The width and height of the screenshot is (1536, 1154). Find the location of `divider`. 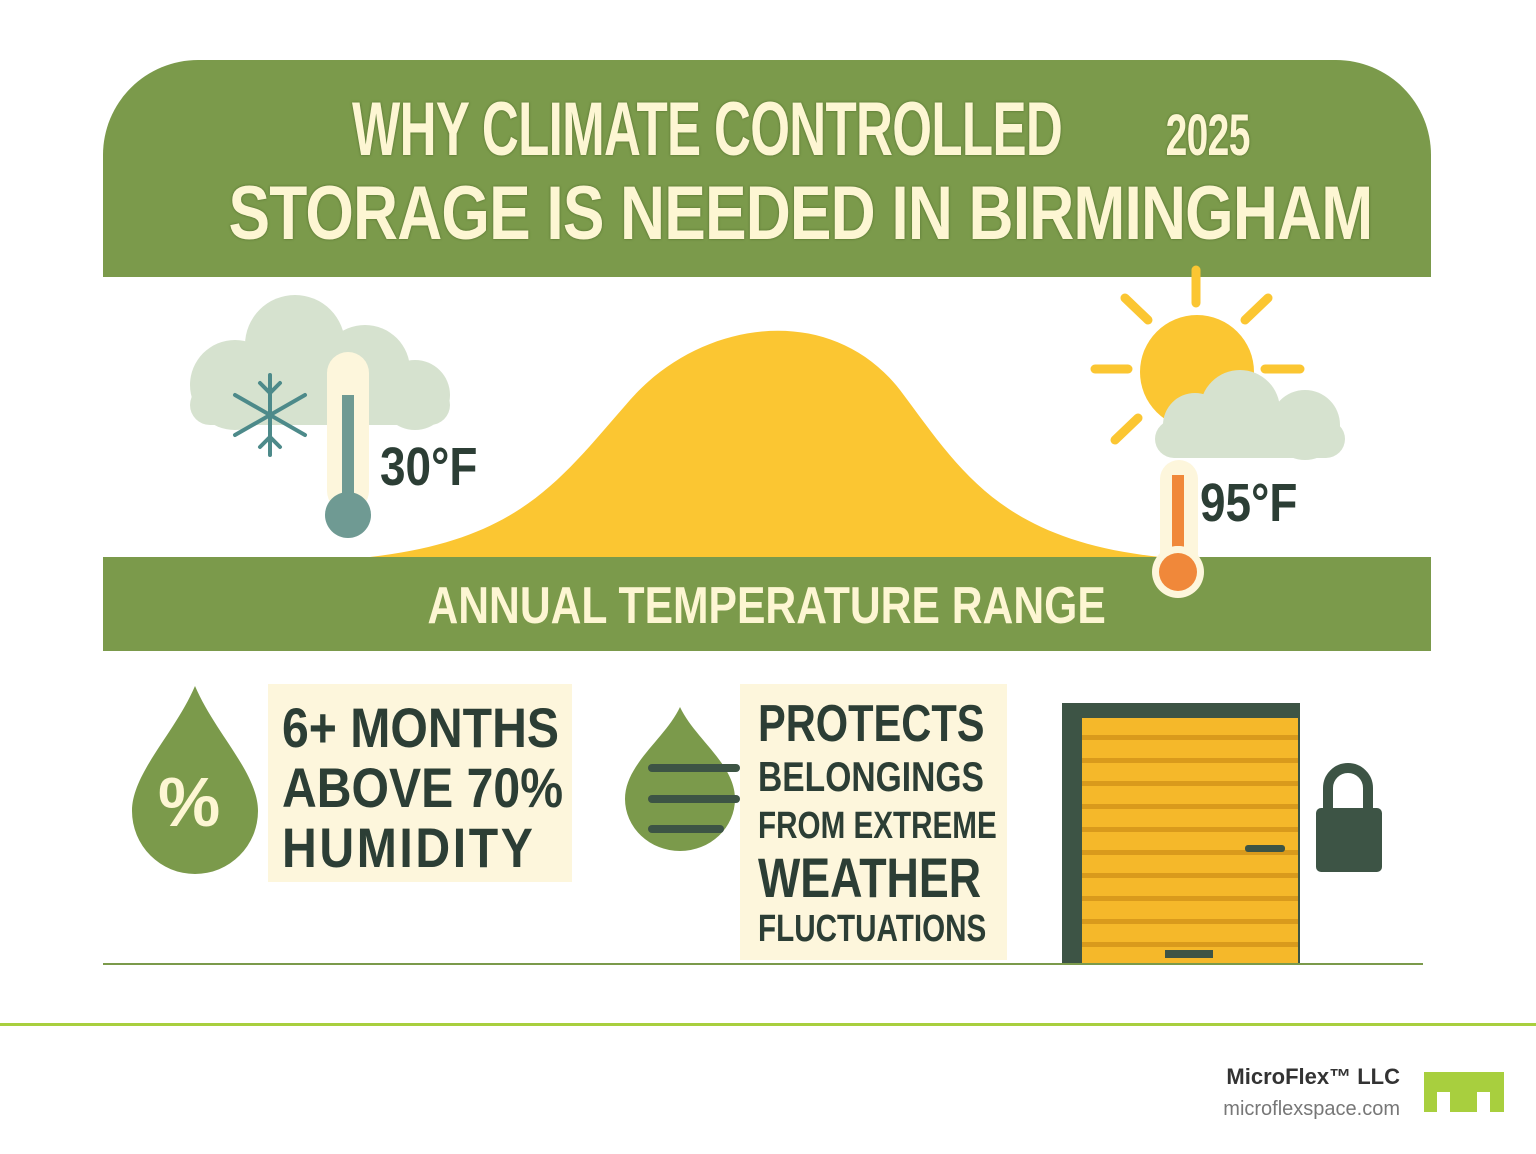

divider is located at coordinates (763, 964).